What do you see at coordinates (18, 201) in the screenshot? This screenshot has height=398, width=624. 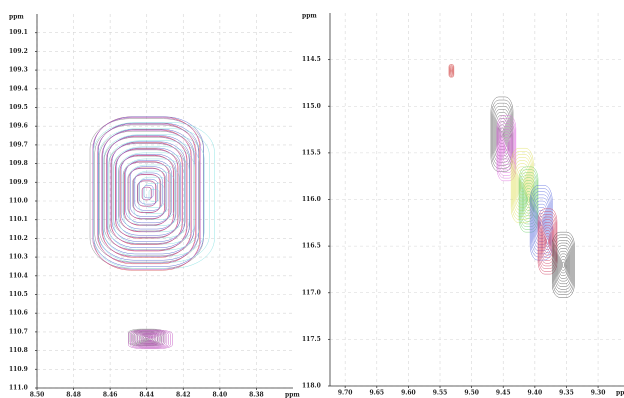 I see `y-tick-label: 110.0` at bounding box center [18, 201].